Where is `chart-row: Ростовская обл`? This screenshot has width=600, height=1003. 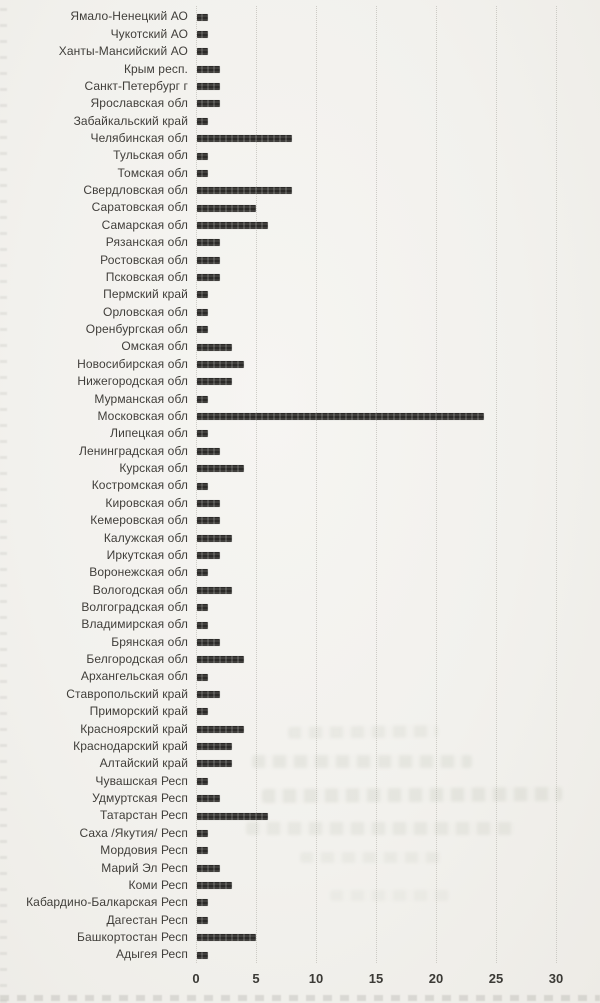
chart-row: Ростовская обл is located at coordinates (300, 260).